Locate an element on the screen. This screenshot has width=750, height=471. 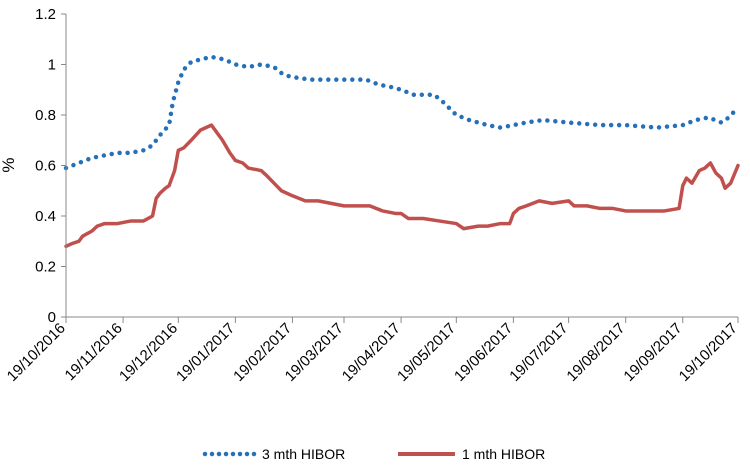
y-axis: 0 0.2 0.4 0.6 0.8 1 1.2 is located at coordinates (51, 166).